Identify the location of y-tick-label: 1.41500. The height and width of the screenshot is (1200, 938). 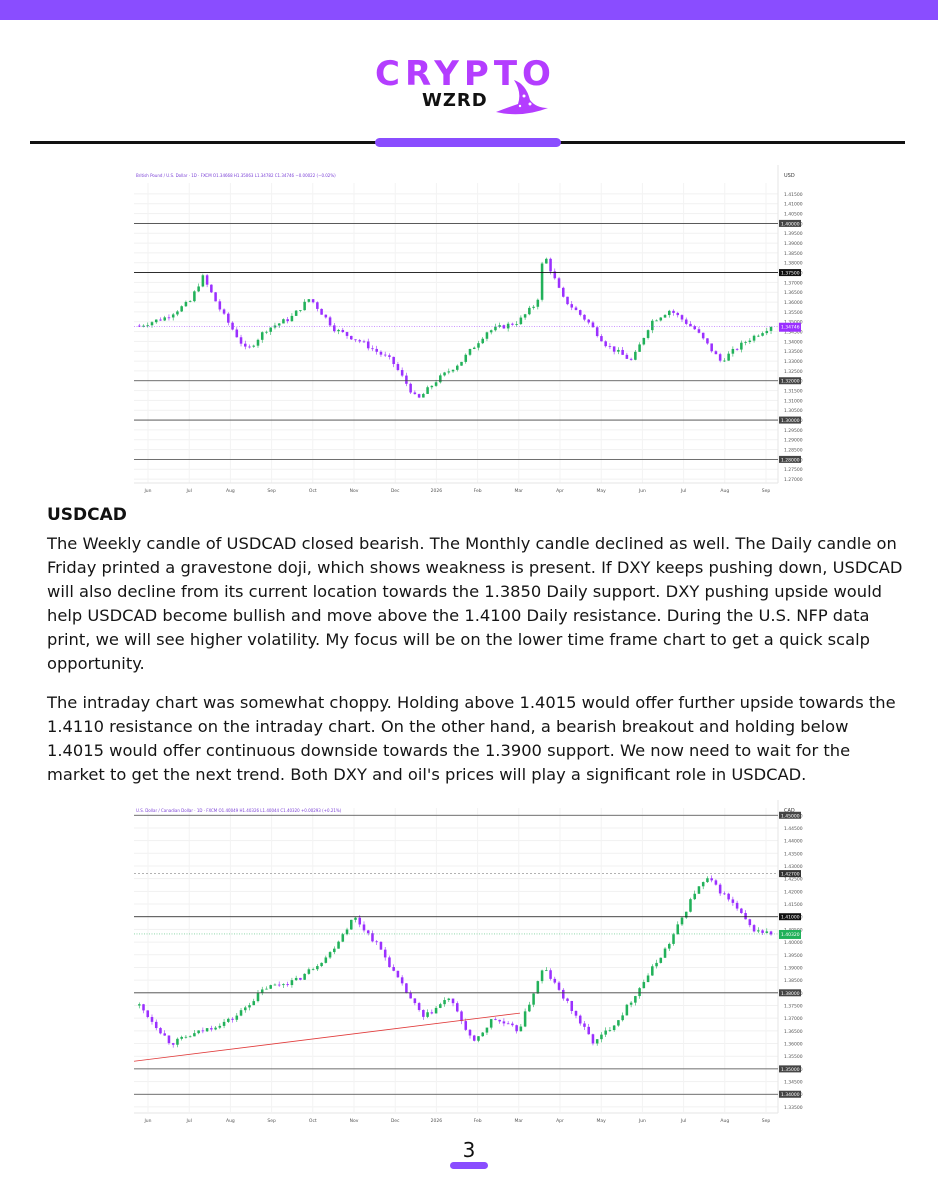
(793, 195).